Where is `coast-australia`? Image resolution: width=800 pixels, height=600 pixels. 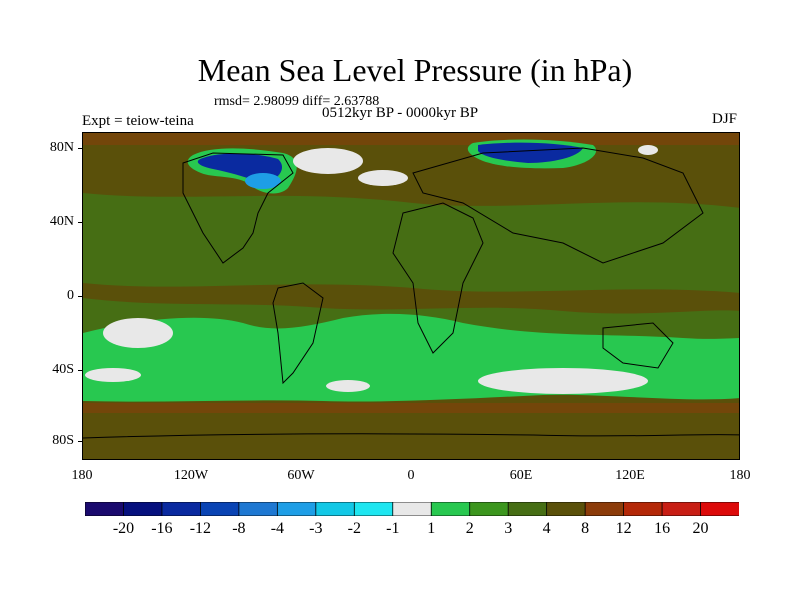 coast-australia is located at coordinates (638, 345).